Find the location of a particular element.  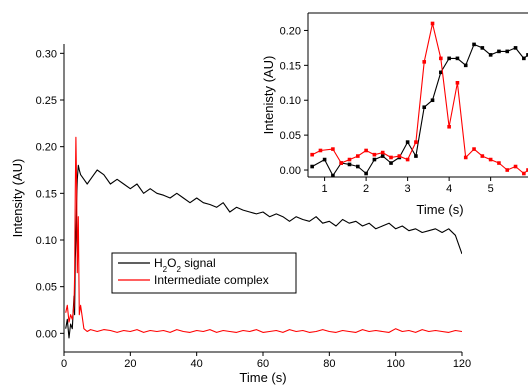

main-x-tick-label: 40 is located at coordinates (197, 364).